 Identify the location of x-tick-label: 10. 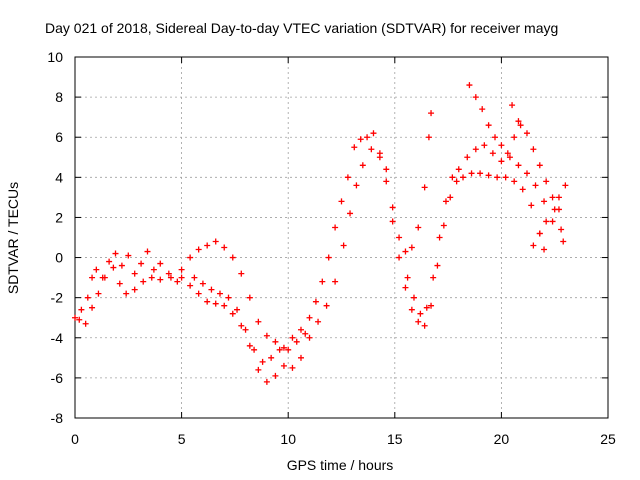
(288, 439).